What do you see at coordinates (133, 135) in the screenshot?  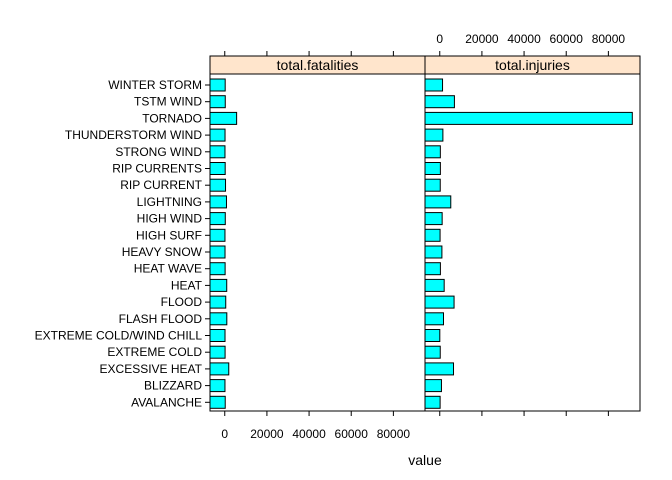 I see `category-label: THUNDERSTORM WIND` at bounding box center [133, 135].